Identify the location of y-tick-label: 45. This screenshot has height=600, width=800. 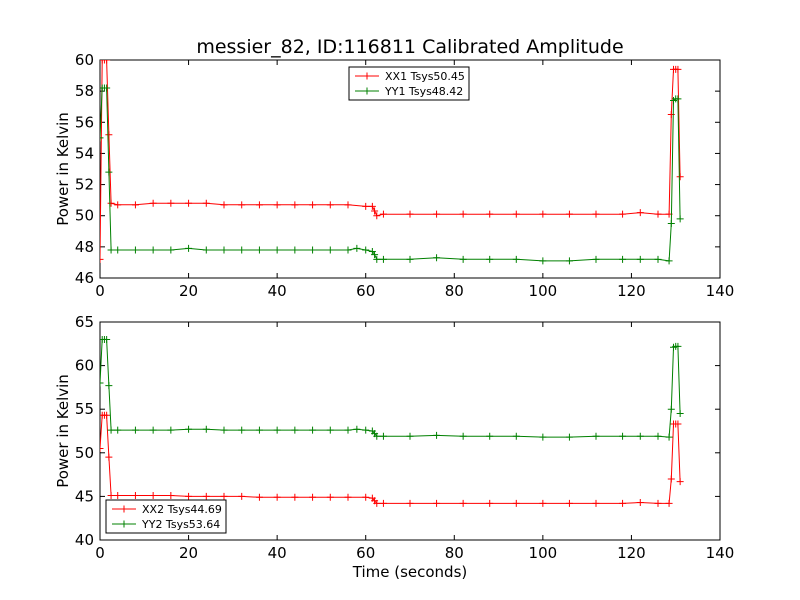
(84, 496).